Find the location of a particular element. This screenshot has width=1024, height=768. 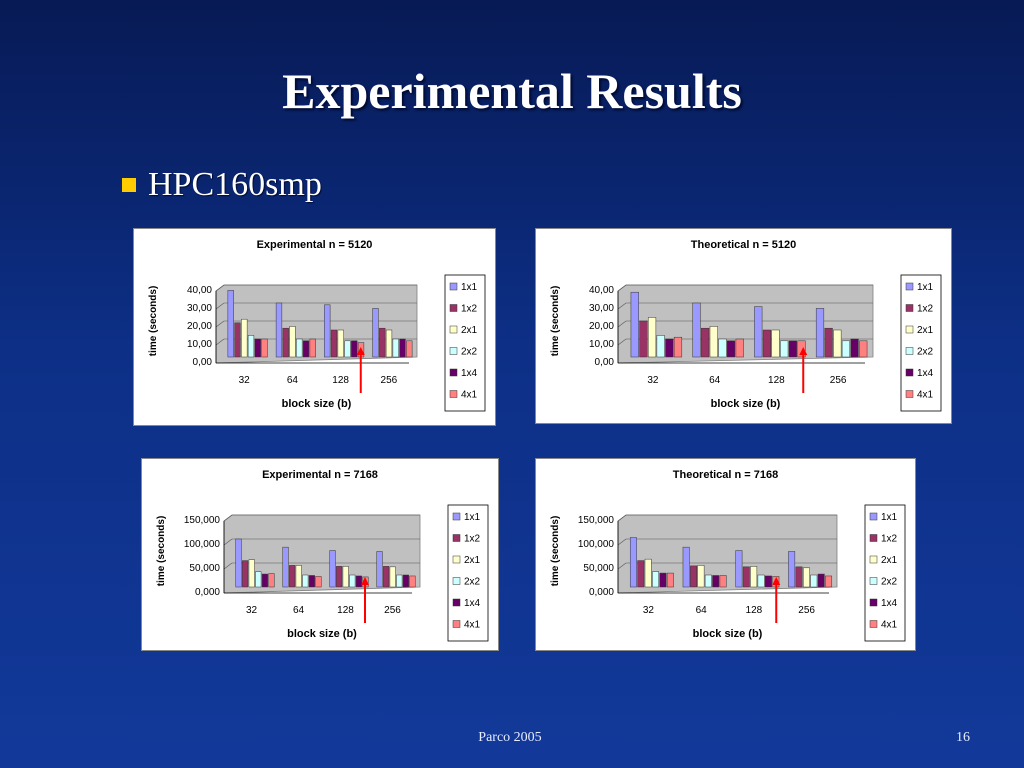

legend-label: 2x2 is located at coordinates (469, 352).